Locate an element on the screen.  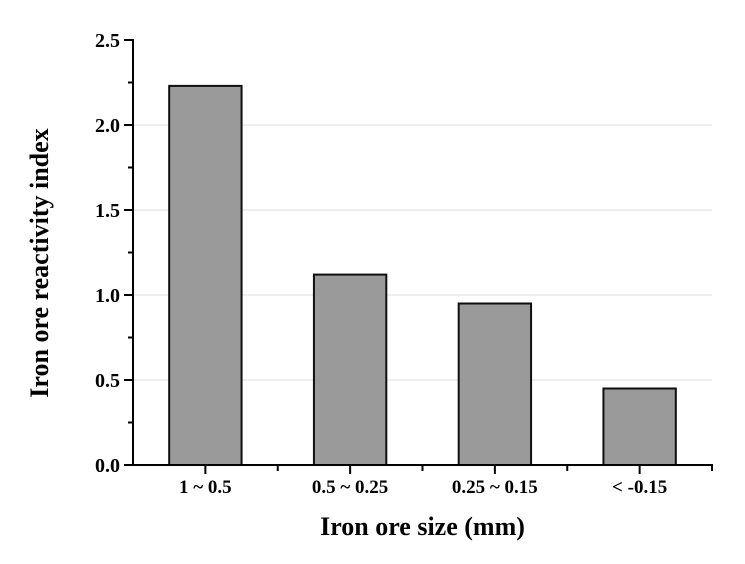
y-tick-label: 1.5 is located at coordinates (107, 211).